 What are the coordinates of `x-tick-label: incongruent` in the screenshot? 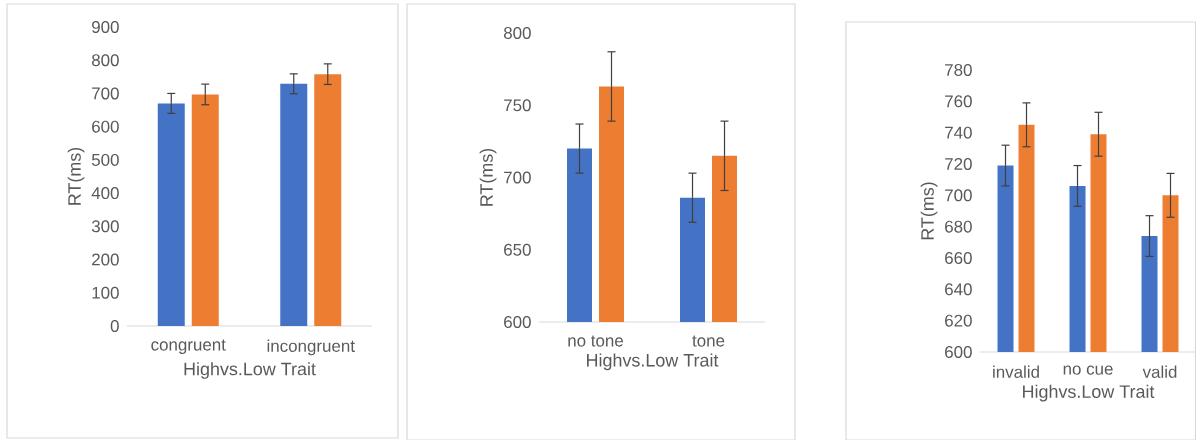 It's located at (311, 347).